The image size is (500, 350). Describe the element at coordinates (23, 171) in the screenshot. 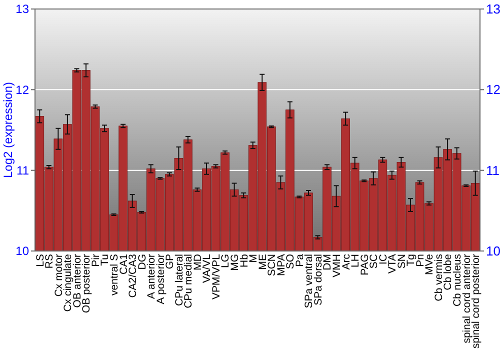

I see `y-tick-label: 11` at that location.